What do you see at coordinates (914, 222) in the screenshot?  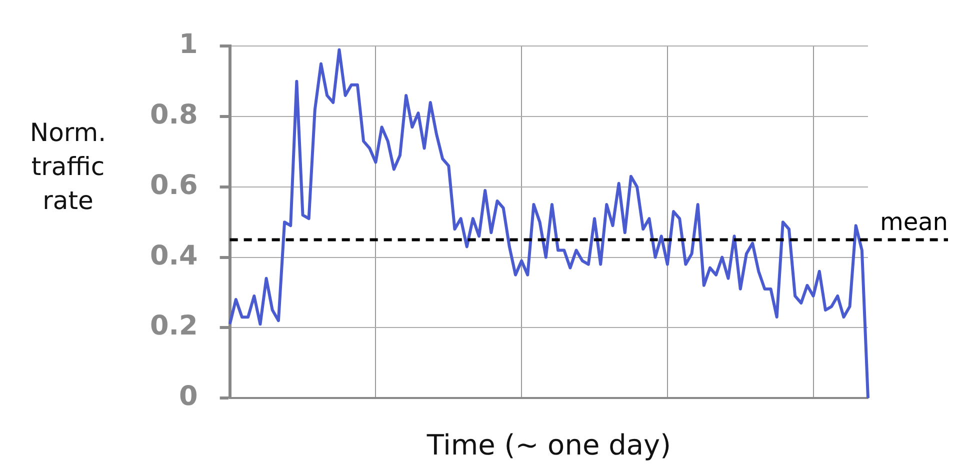 I see `ref-line-label: mean` at bounding box center [914, 222].